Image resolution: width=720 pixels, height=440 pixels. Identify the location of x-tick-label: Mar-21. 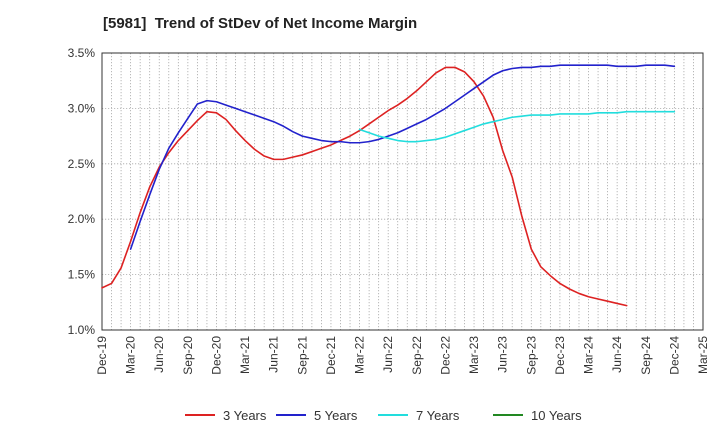
(245, 355).